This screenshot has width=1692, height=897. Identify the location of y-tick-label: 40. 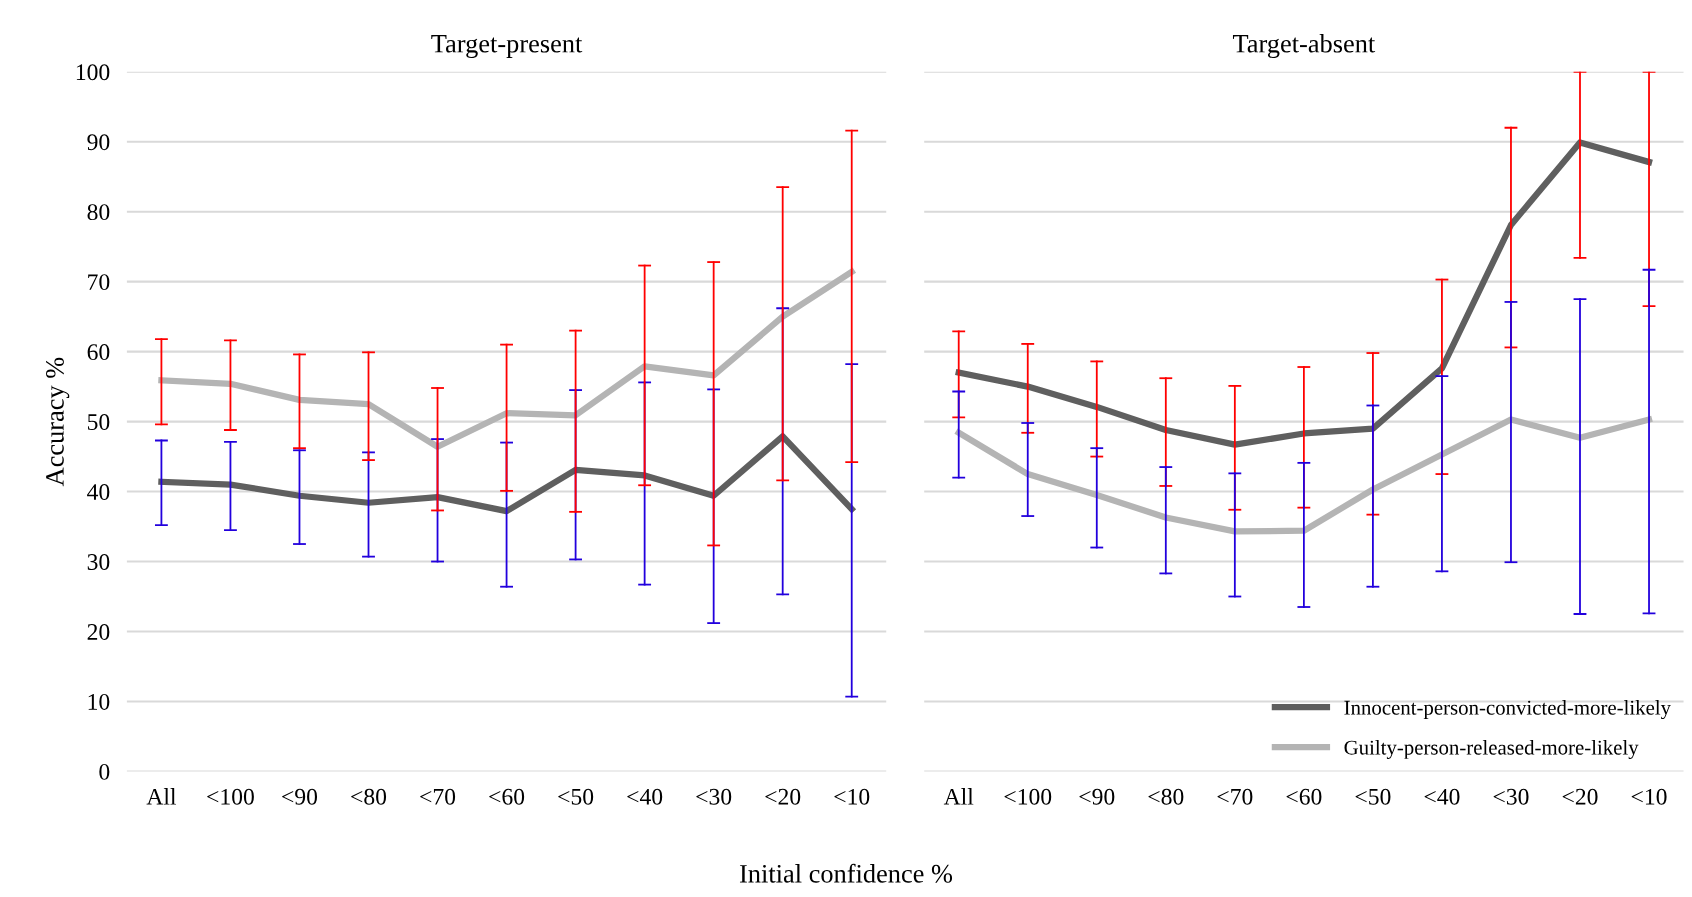
(98, 492).